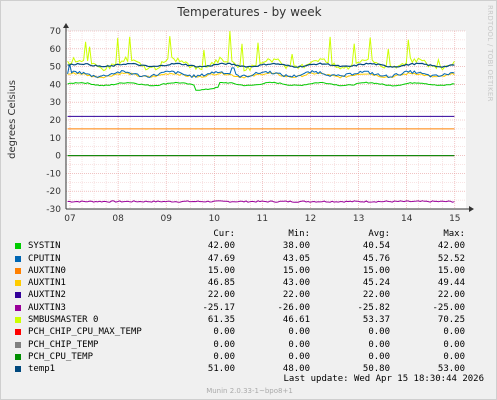 This screenshot has width=497, height=400. I want to click on legend-value-max: 22.00, so click(451, 295).